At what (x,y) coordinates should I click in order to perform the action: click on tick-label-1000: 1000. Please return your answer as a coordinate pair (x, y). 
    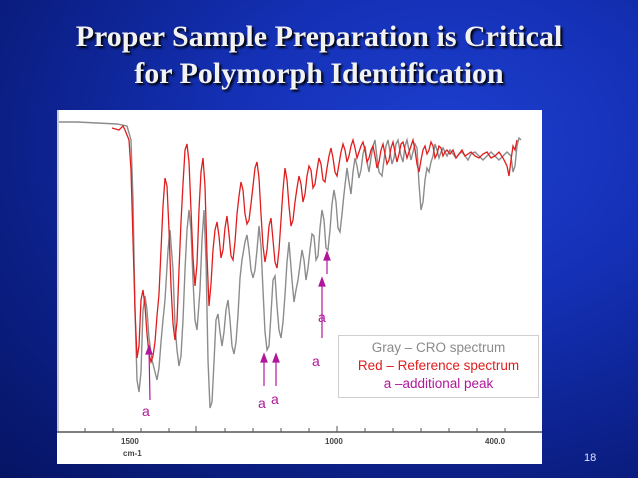
    Looking at the image, I should click on (334, 441).